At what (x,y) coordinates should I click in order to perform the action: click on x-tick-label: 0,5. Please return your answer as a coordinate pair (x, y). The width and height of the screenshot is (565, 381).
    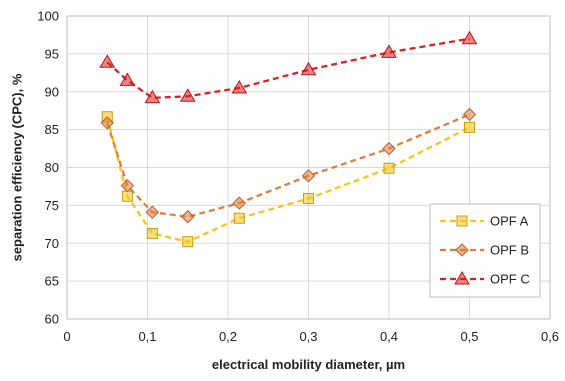
    Looking at the image, I should click on (469, 336).